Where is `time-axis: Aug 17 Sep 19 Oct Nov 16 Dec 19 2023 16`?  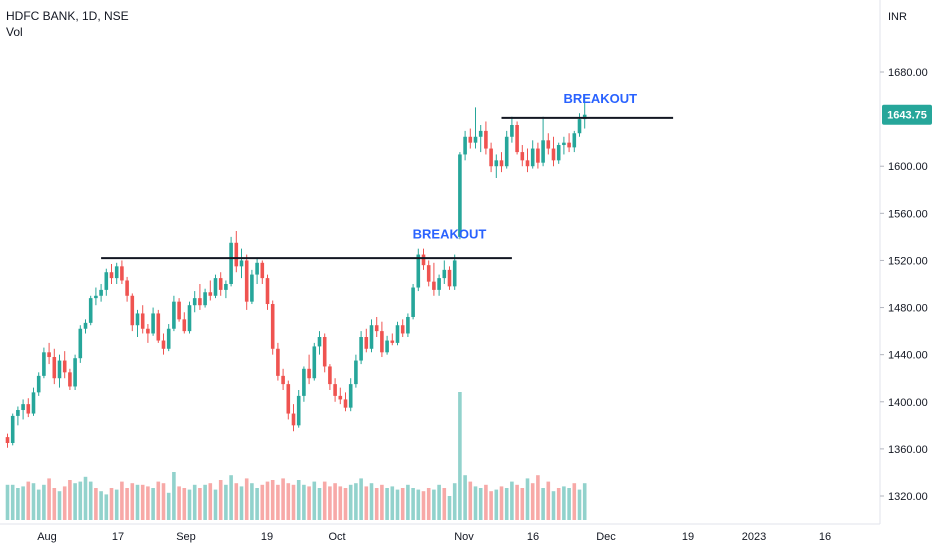 time-axis: Aug 17 Sep 19 Oct Nov 16 Dec 19 2023 16 is located at coordinates (434, 537).